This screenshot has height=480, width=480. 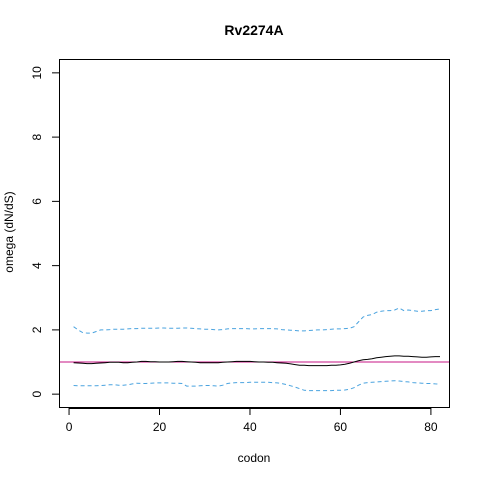 I want to click on y-tick-label: 4, so click(x=37, y=265).